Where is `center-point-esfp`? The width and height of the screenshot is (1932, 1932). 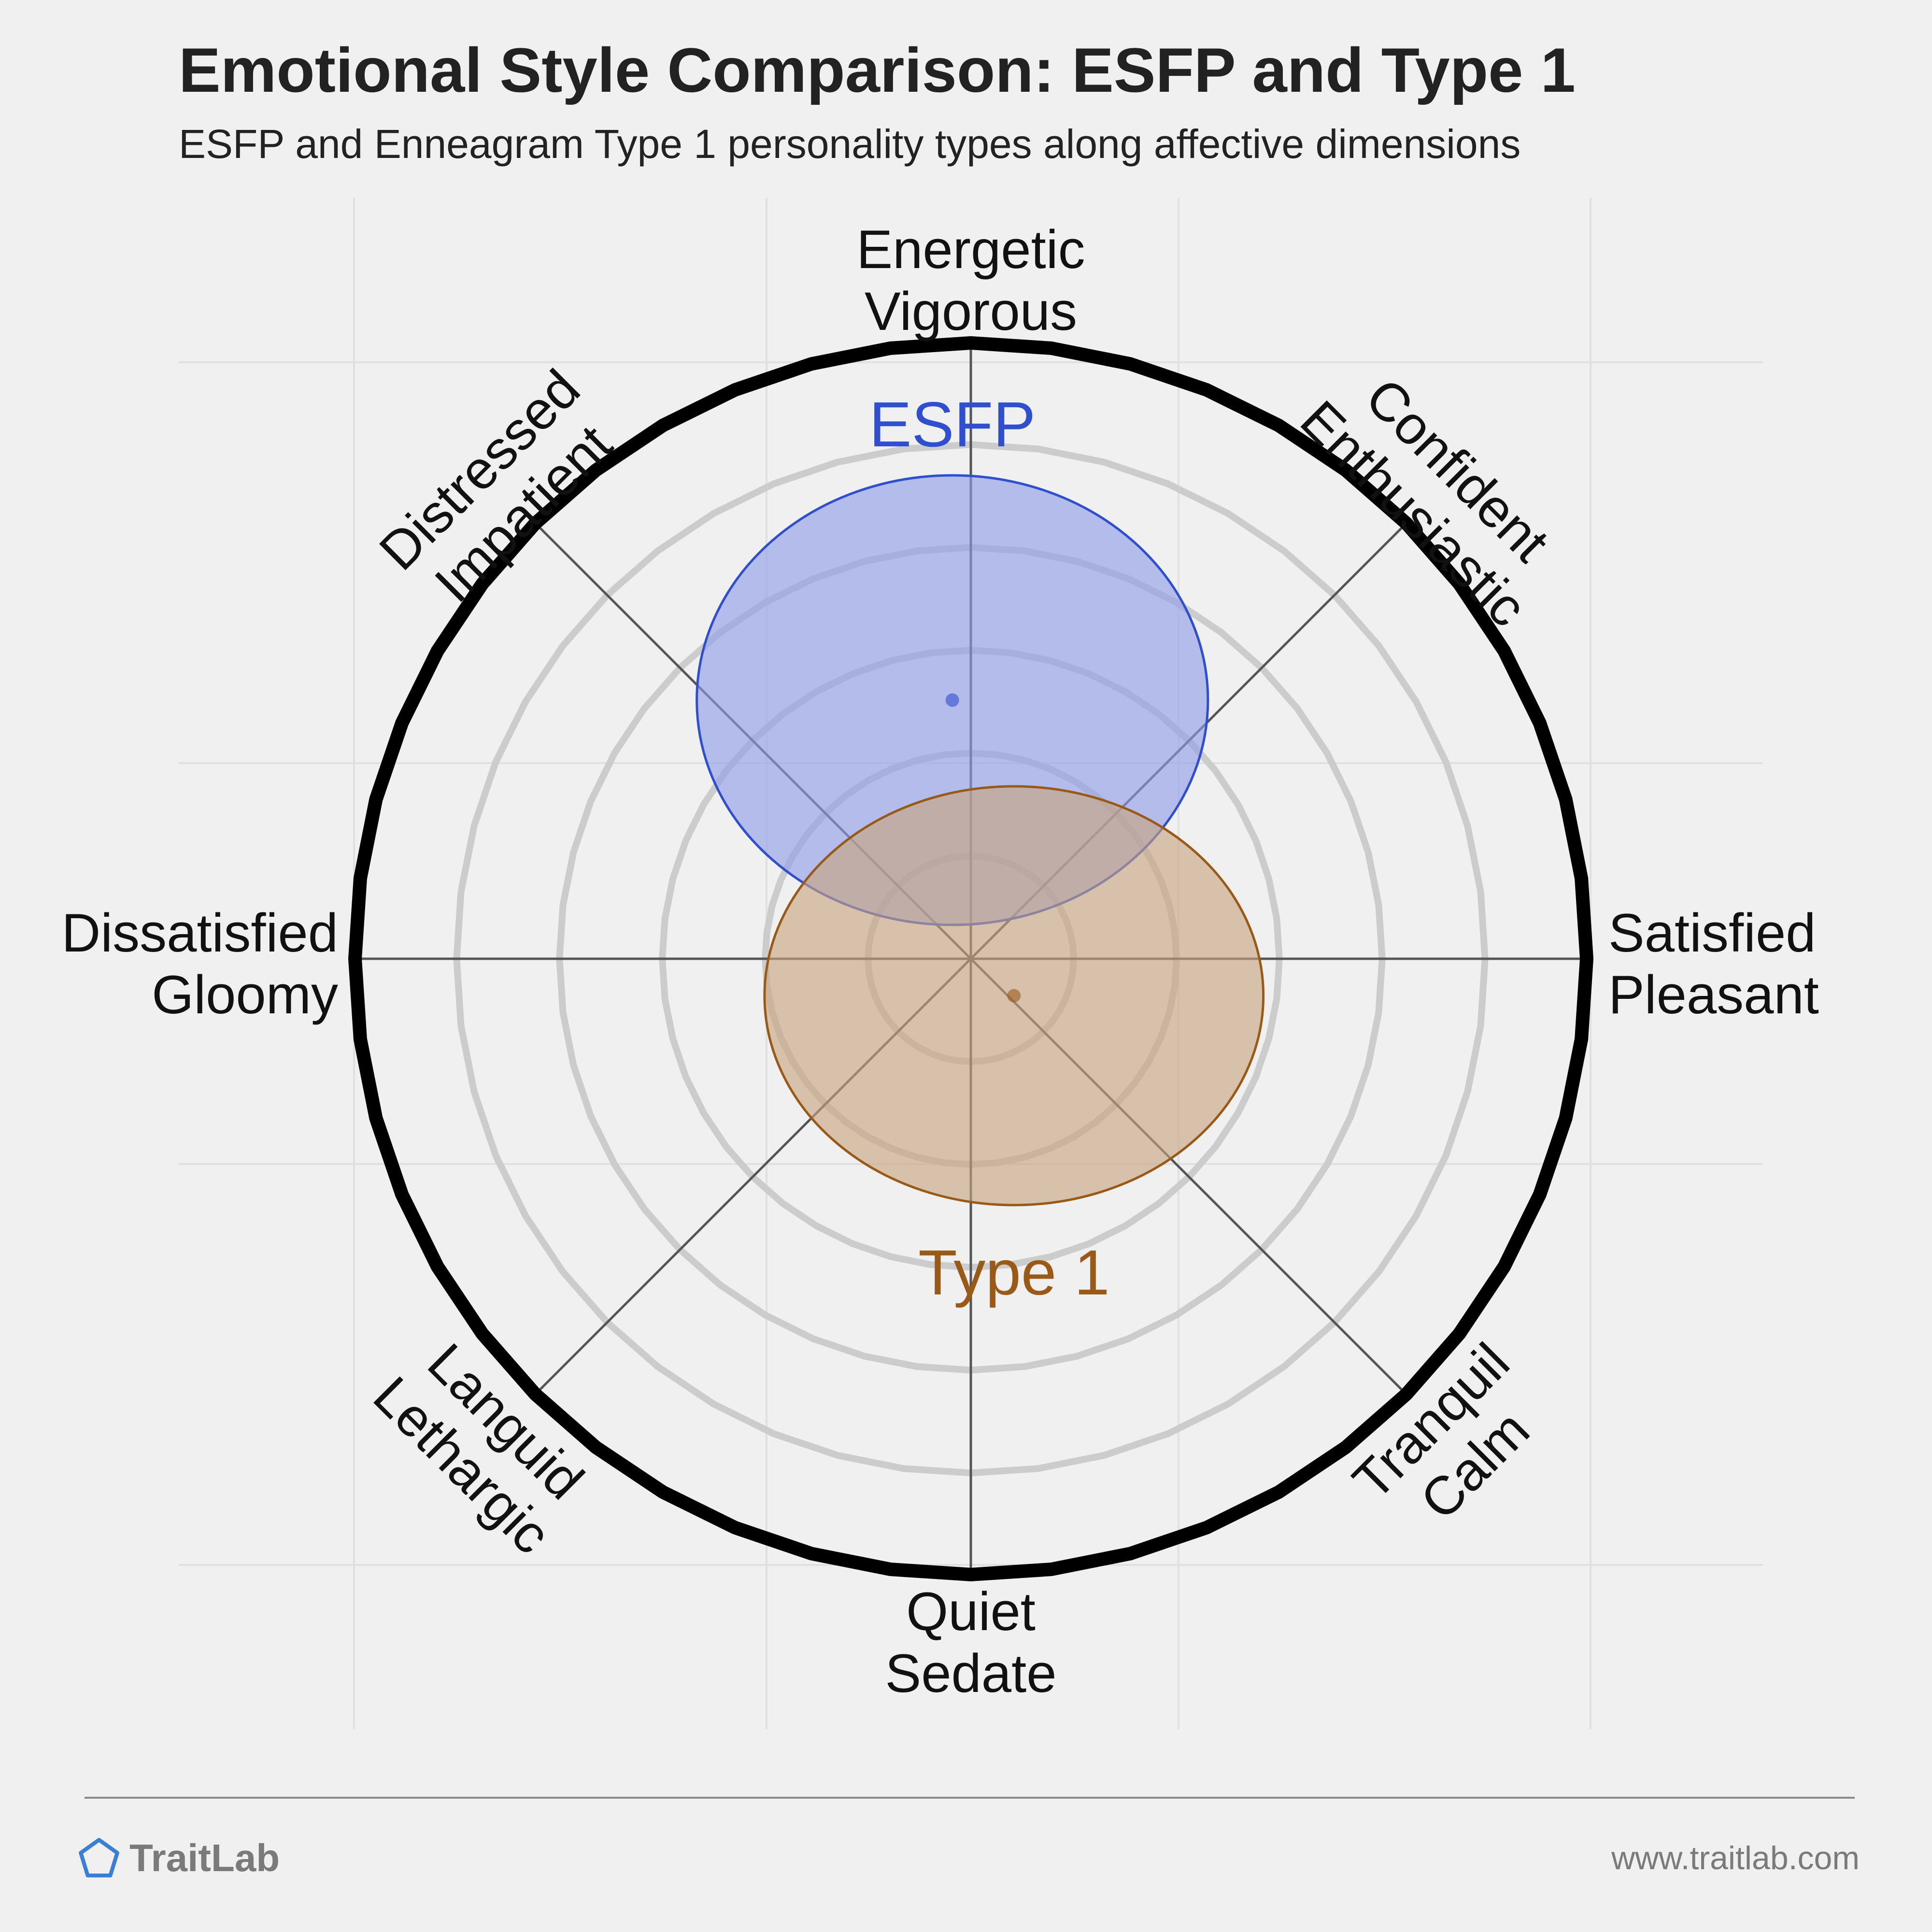 center-point-esfp is located at coordinates (952, 700).